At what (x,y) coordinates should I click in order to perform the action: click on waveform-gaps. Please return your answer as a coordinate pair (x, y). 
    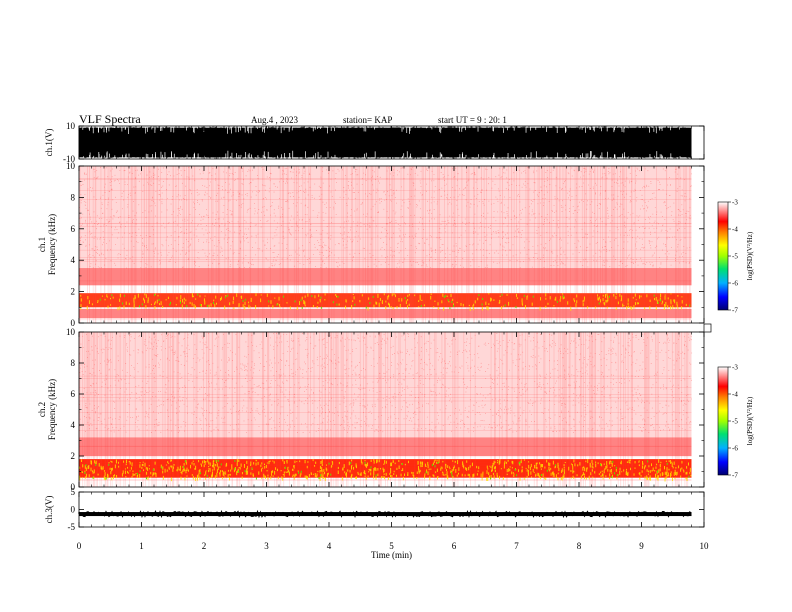
    Looking at the image, I should click on (381, 142).